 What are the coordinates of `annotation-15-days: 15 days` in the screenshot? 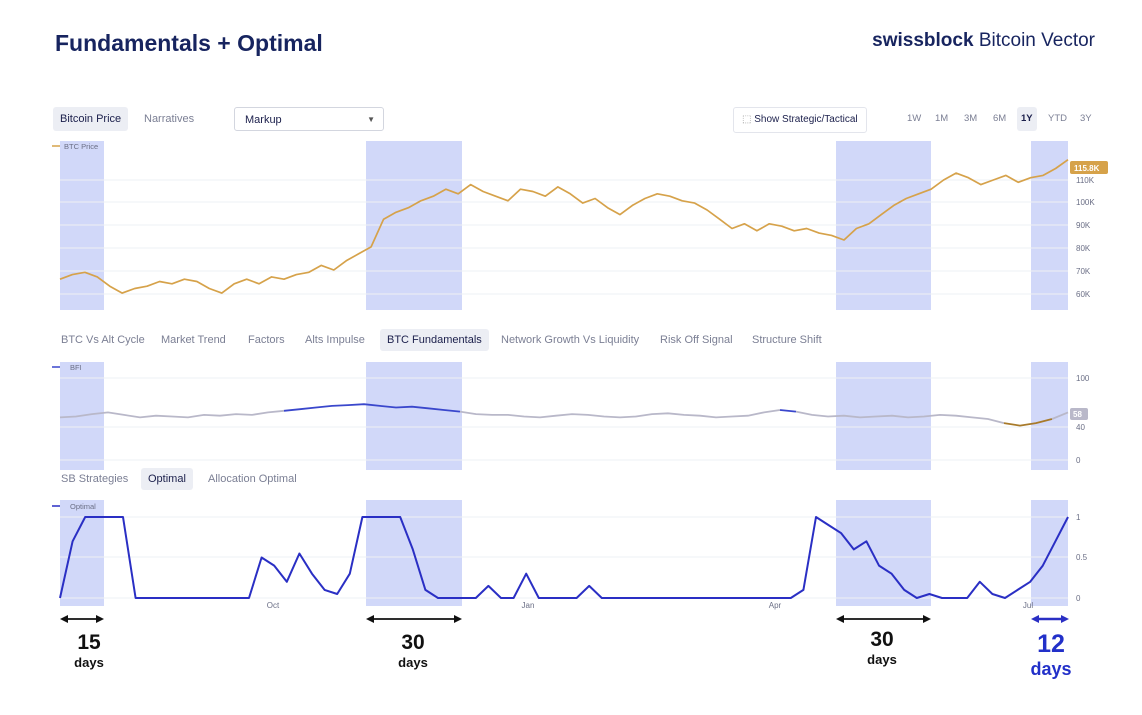 It's located at (89, 650).